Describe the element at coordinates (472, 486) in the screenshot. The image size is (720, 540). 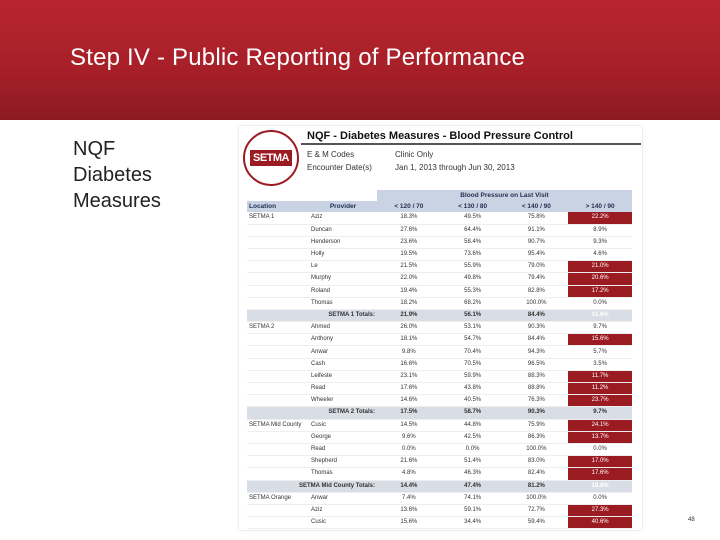
I see `value-cell: 47.4%` at that location.